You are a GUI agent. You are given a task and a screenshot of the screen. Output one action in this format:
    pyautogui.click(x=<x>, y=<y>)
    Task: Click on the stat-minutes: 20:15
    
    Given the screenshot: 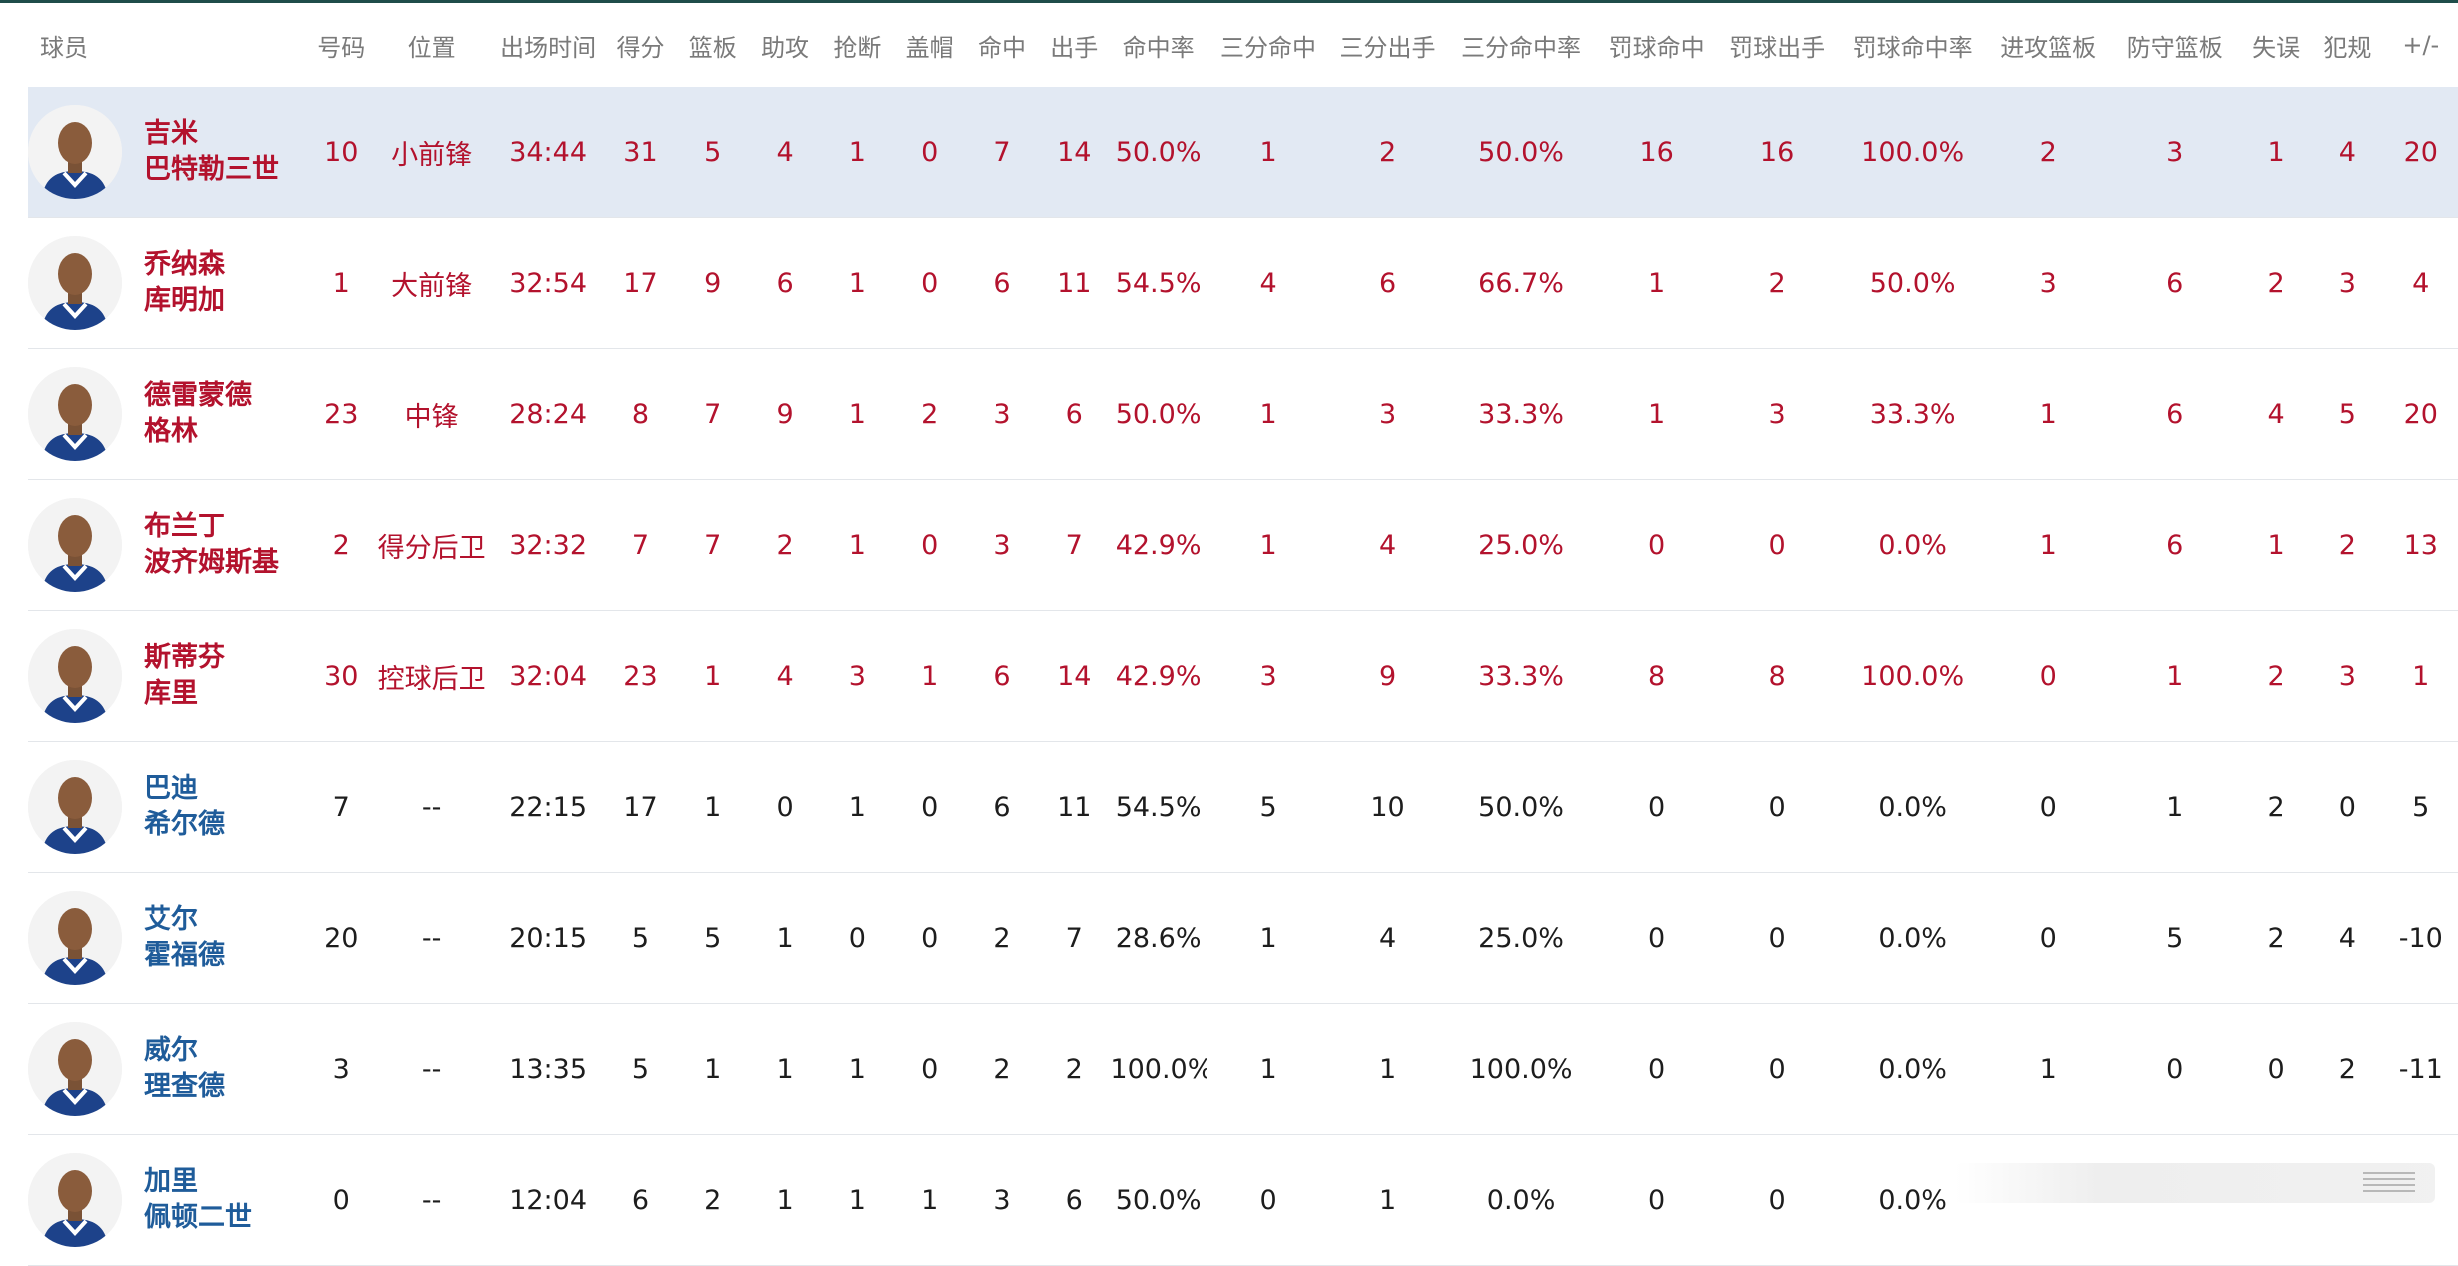 What is the action you would take?
    pyautogui.click(x=548, y=938)
    